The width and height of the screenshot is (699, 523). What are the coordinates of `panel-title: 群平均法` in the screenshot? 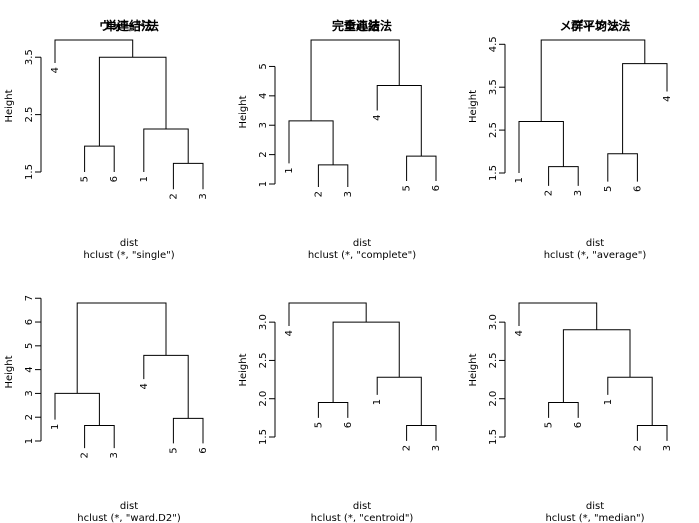 It's located at (594, 25).